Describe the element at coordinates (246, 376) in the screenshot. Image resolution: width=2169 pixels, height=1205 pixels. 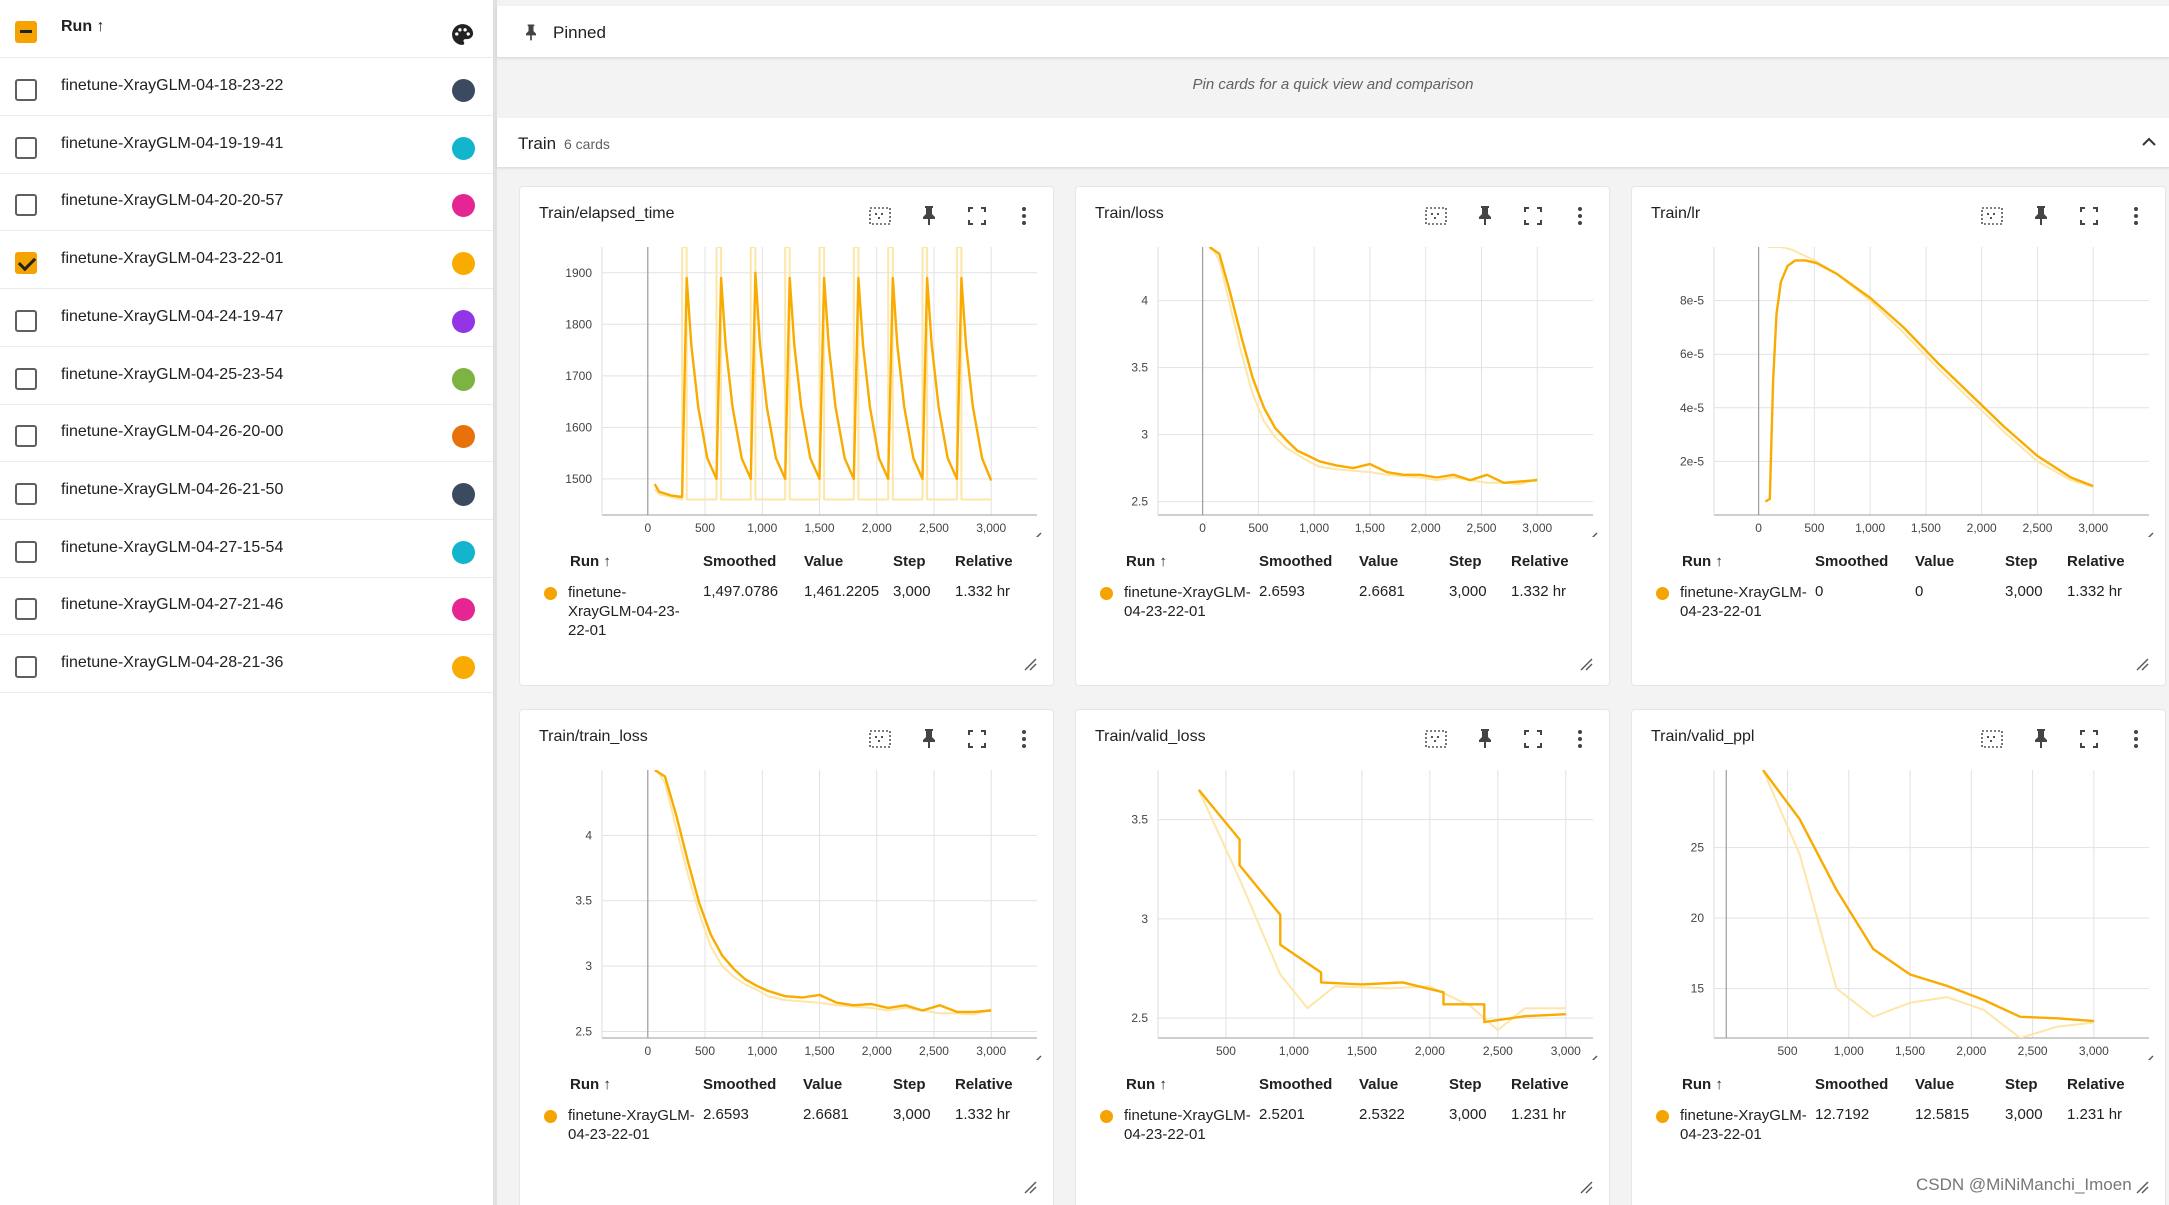
I see `run-row: finetune-XrayGLM-04-25-23-54` at that location.